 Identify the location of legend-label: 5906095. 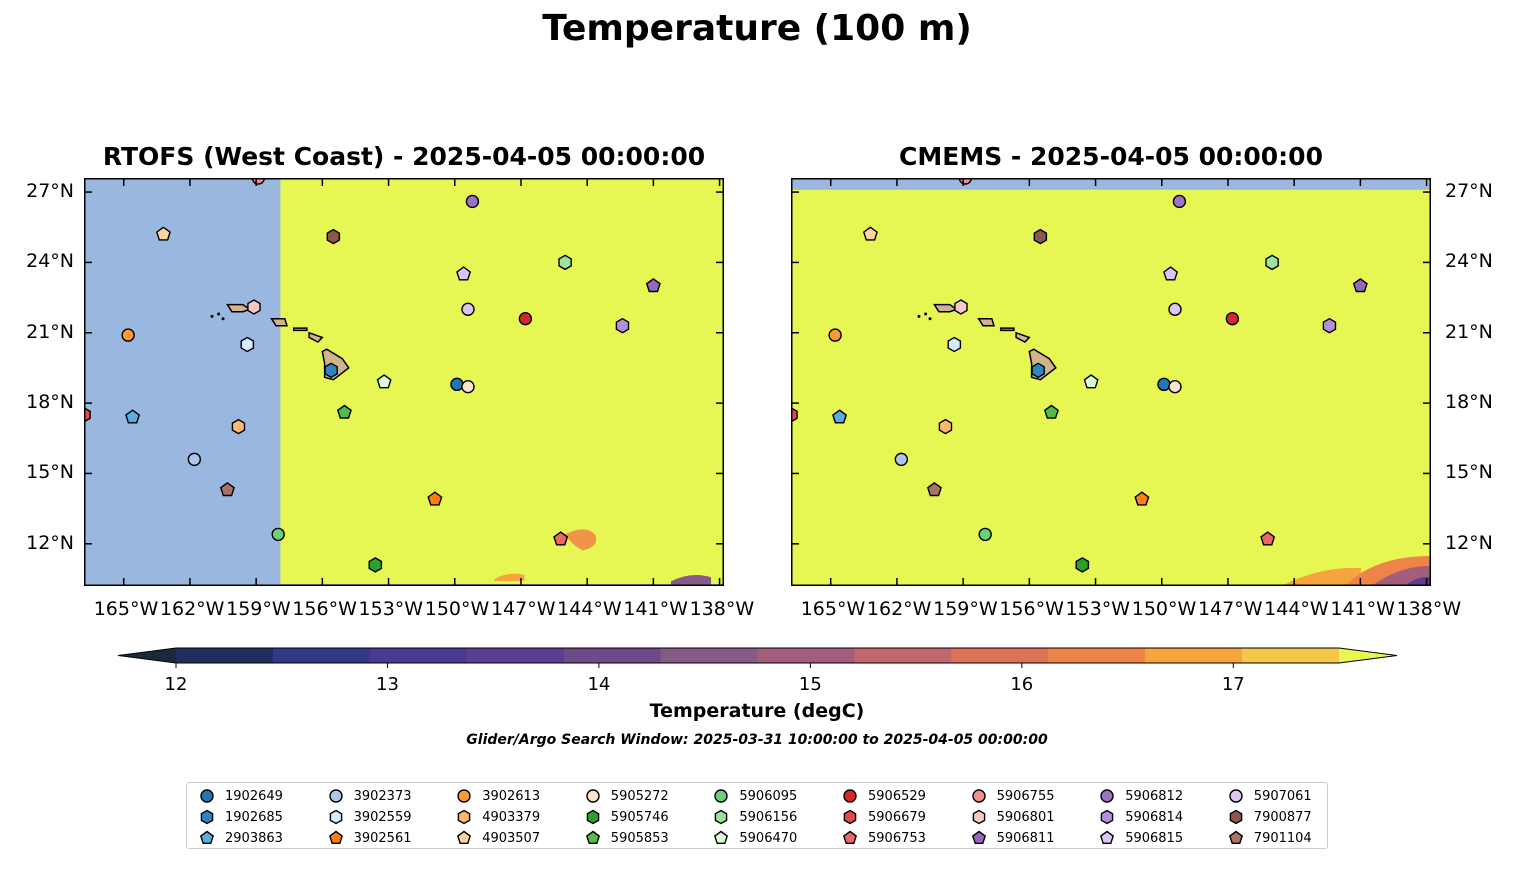
(768, 796).